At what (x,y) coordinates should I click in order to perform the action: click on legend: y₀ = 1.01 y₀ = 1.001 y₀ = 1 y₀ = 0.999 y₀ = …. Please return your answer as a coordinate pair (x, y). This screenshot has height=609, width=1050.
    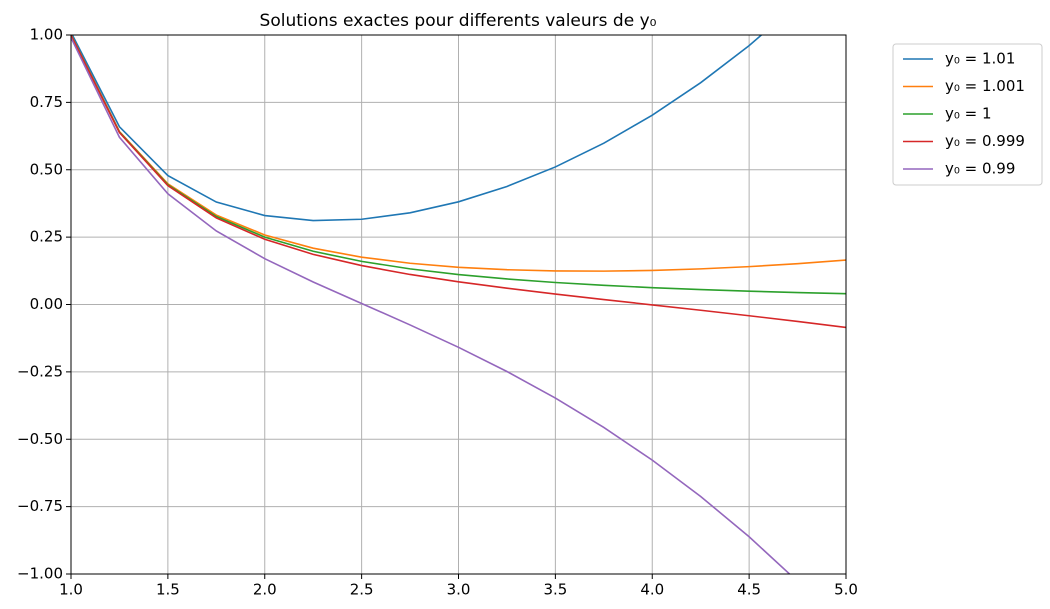
    Looking at the image, I should click on (967, 114).